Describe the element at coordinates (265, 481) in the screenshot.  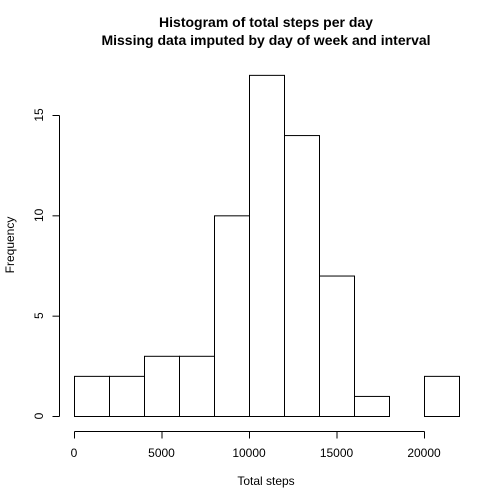
I see `x-axis-label: Total steps` at that location.